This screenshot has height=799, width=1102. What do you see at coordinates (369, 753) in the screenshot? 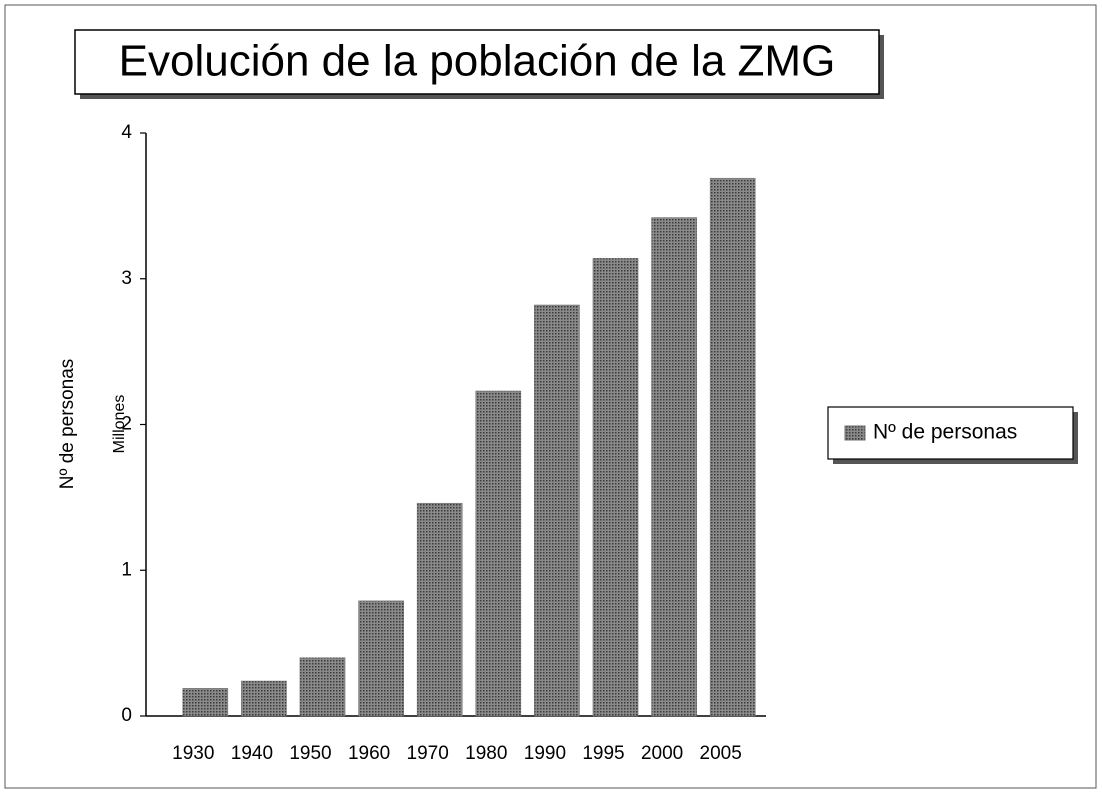
I see `x-tick-label: 1960` at bounding box center [369, 753].